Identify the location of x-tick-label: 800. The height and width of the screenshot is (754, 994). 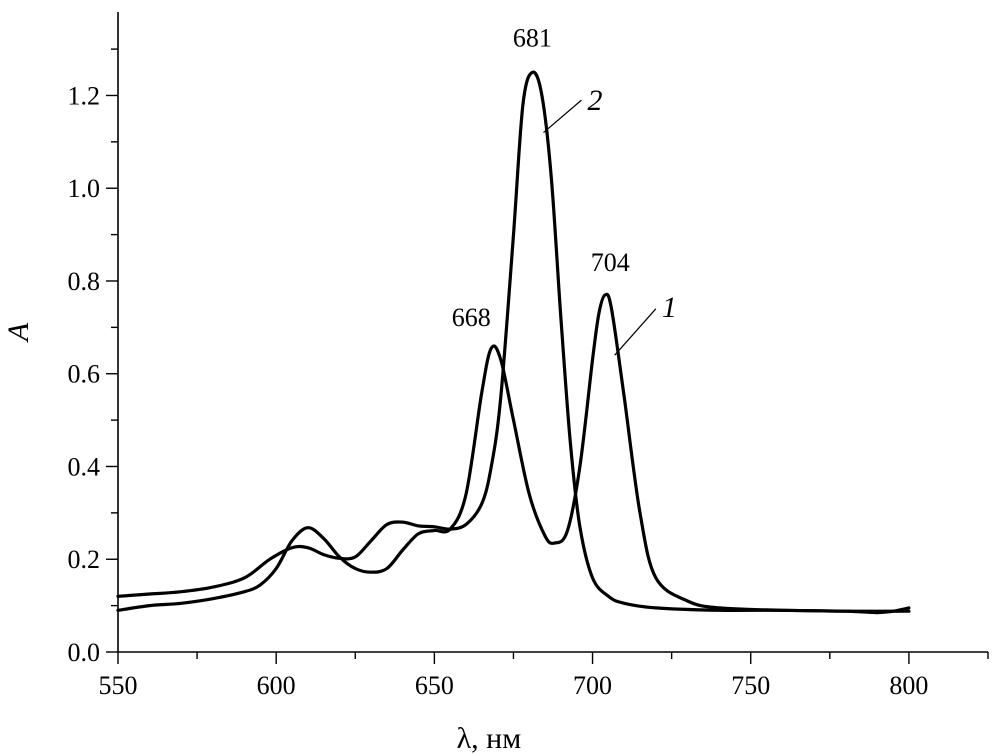
(908, 685).